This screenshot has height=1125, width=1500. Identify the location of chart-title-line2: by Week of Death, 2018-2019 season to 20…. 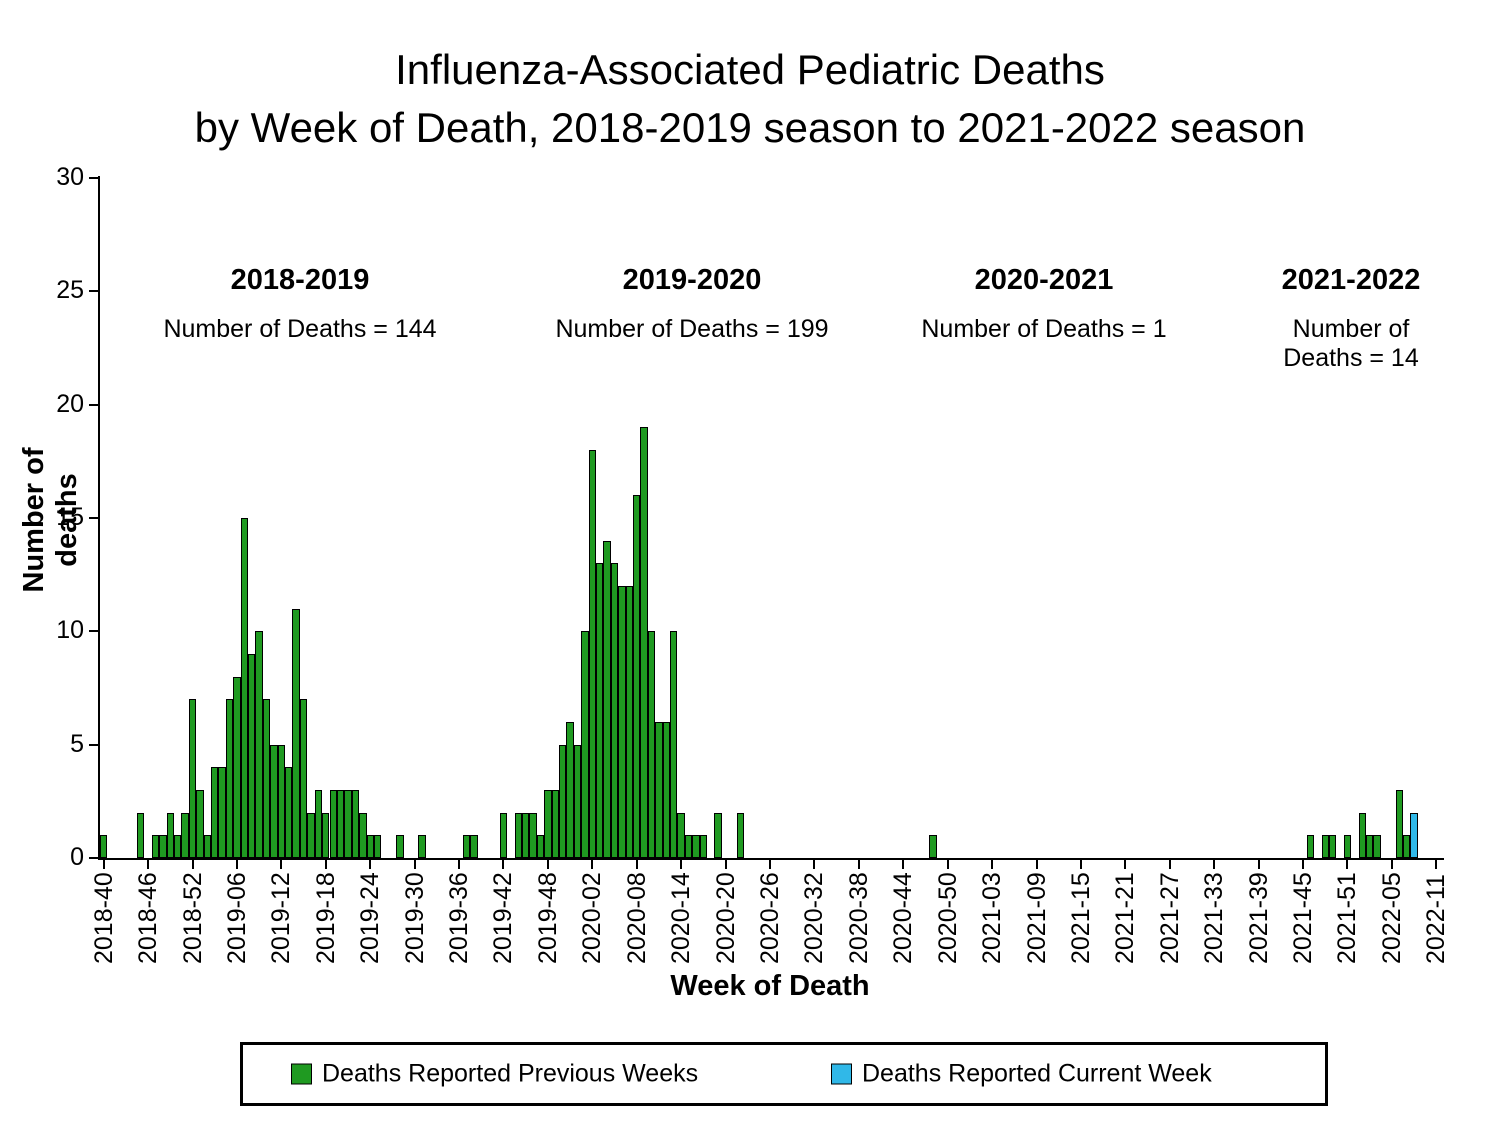
(750, 127).